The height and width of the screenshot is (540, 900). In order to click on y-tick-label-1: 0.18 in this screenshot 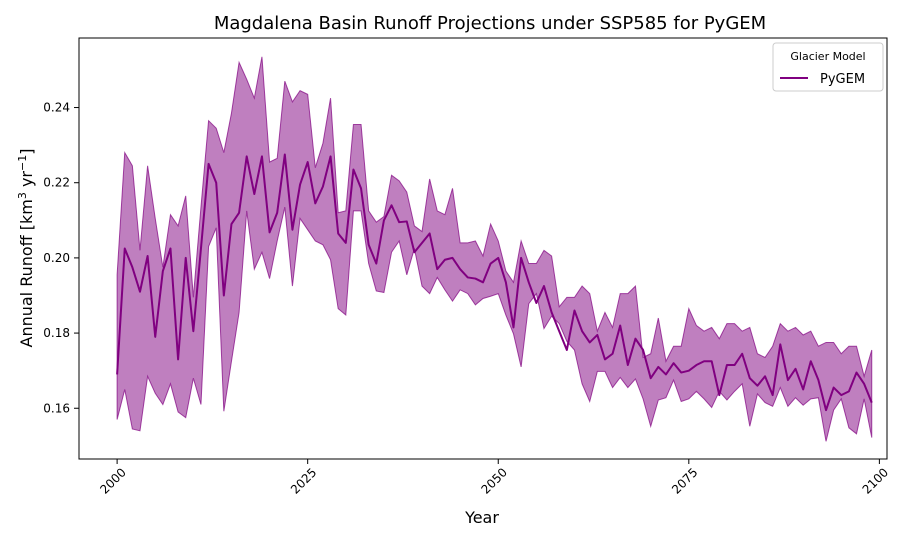, I will do `click(56, 333)`.